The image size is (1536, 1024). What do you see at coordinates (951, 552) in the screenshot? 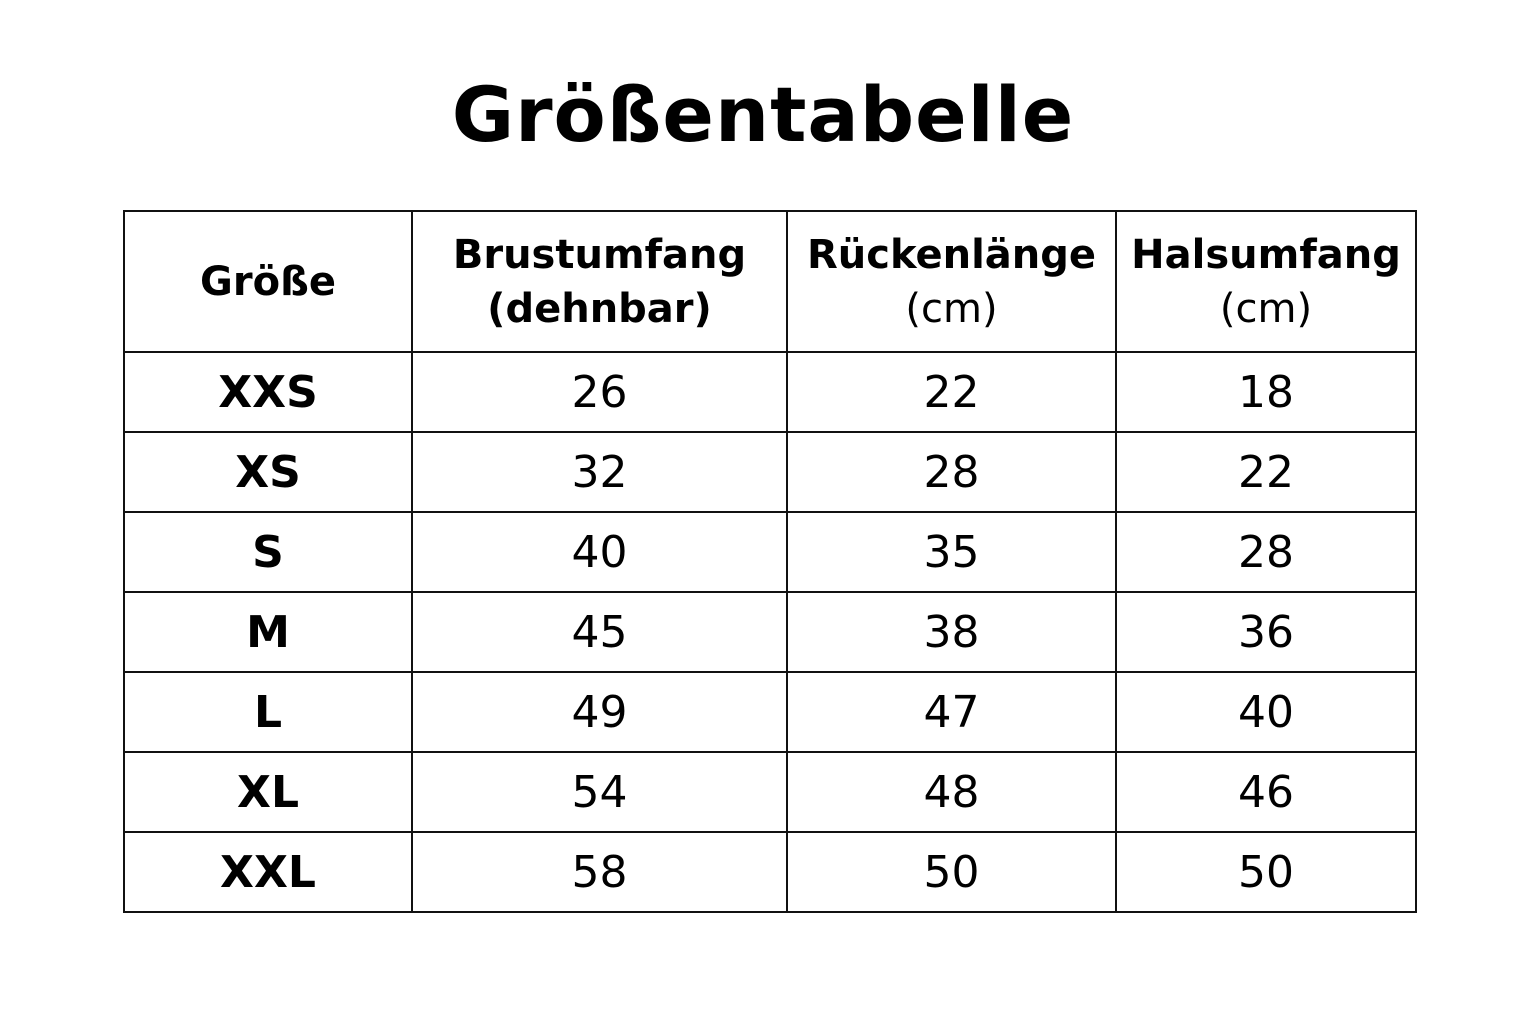
I see `value-cell: 35` at bounding box center [951, 552].